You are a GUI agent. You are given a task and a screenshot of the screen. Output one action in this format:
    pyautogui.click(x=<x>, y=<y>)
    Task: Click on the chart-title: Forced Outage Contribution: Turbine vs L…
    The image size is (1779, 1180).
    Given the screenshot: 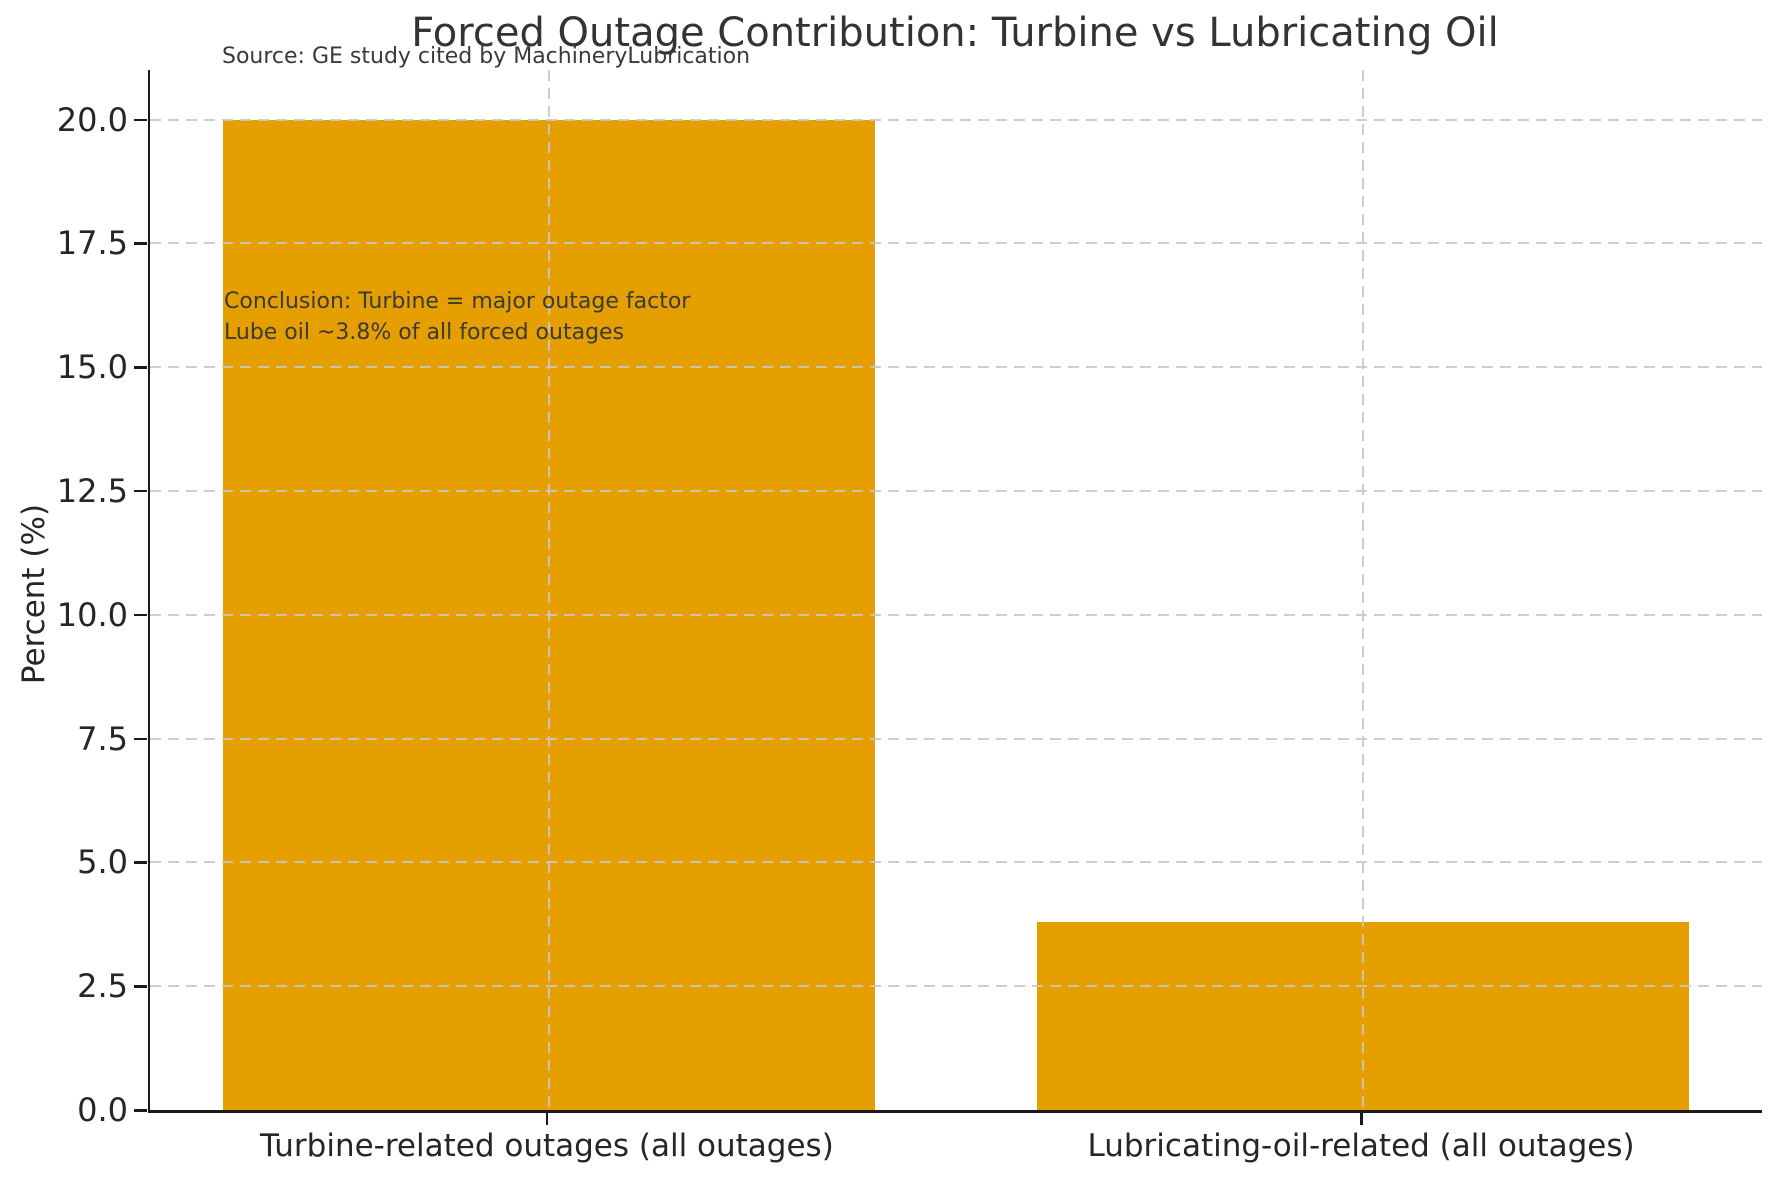 What is the action you would take?
    pyautogui.click(x=955, y=33)
    